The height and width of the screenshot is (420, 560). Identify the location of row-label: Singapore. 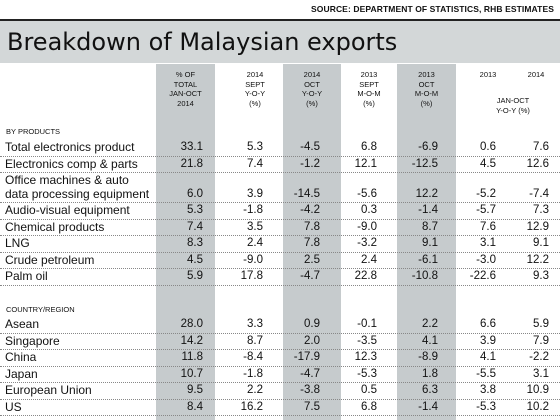
(32, 340).